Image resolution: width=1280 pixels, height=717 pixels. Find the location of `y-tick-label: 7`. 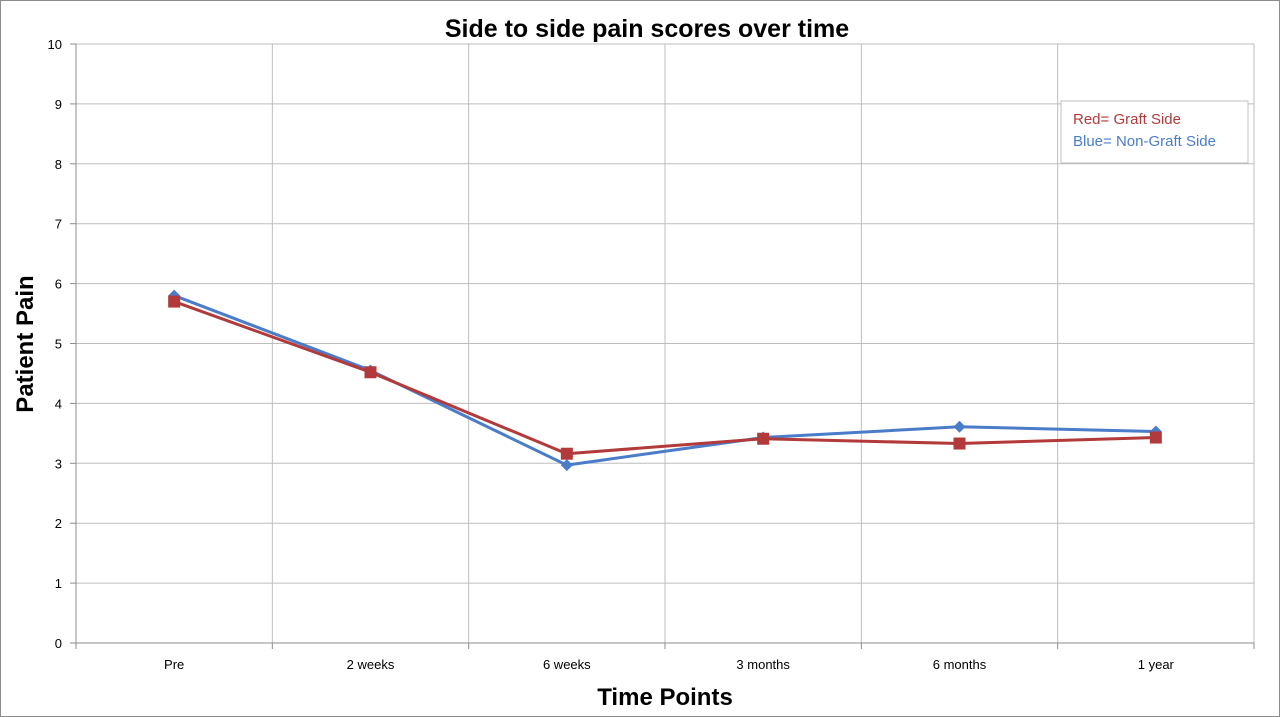

y-tick-label: 7 is located at coordinates (58, 224).